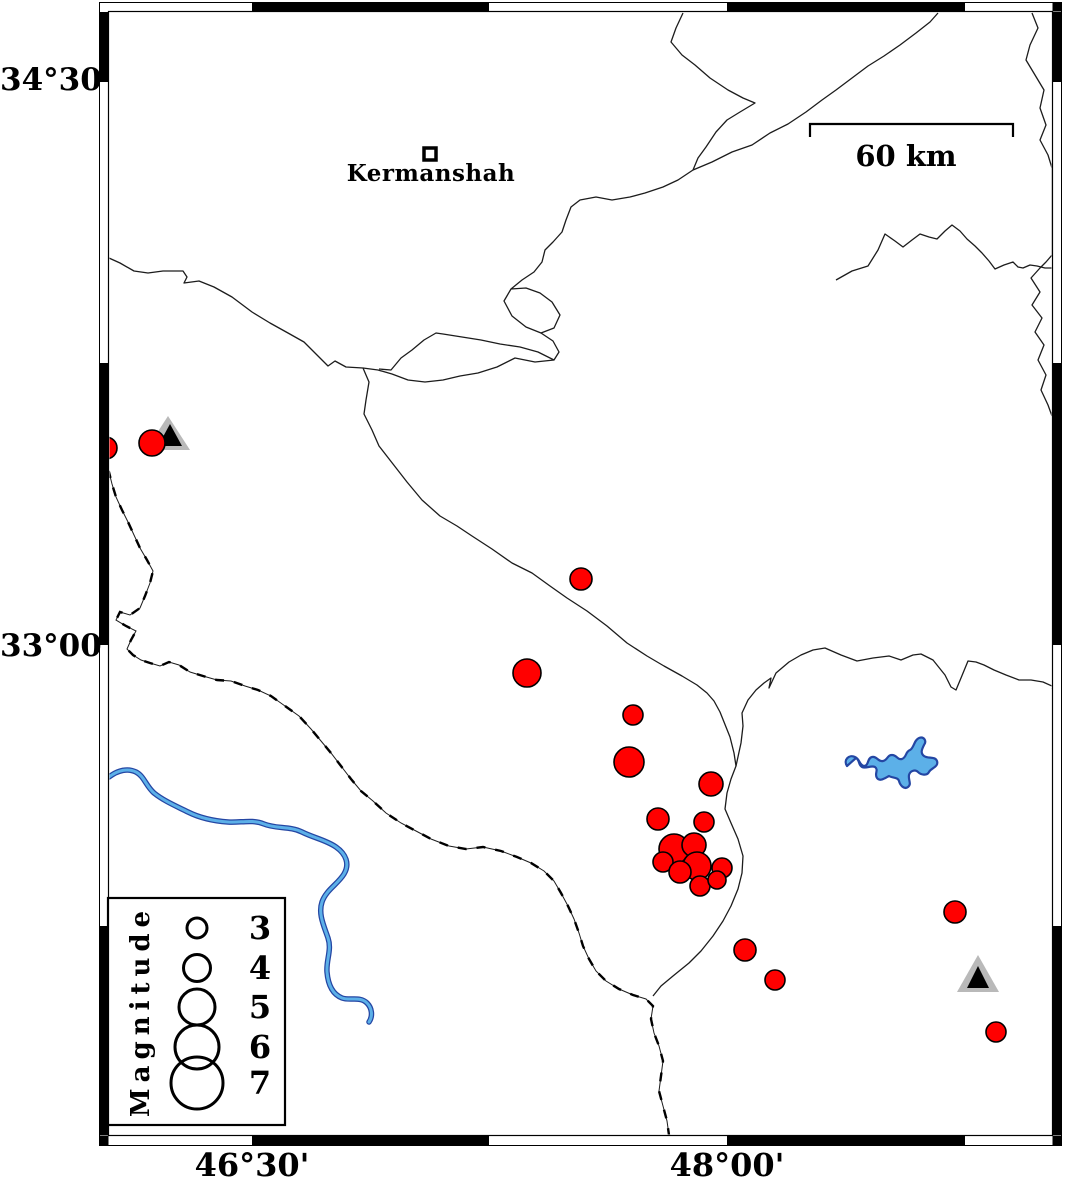 The height and width of the screenshot is (1184, 1066). I want to click on lon-label-46-30: 46°30', so click(252, 1165).